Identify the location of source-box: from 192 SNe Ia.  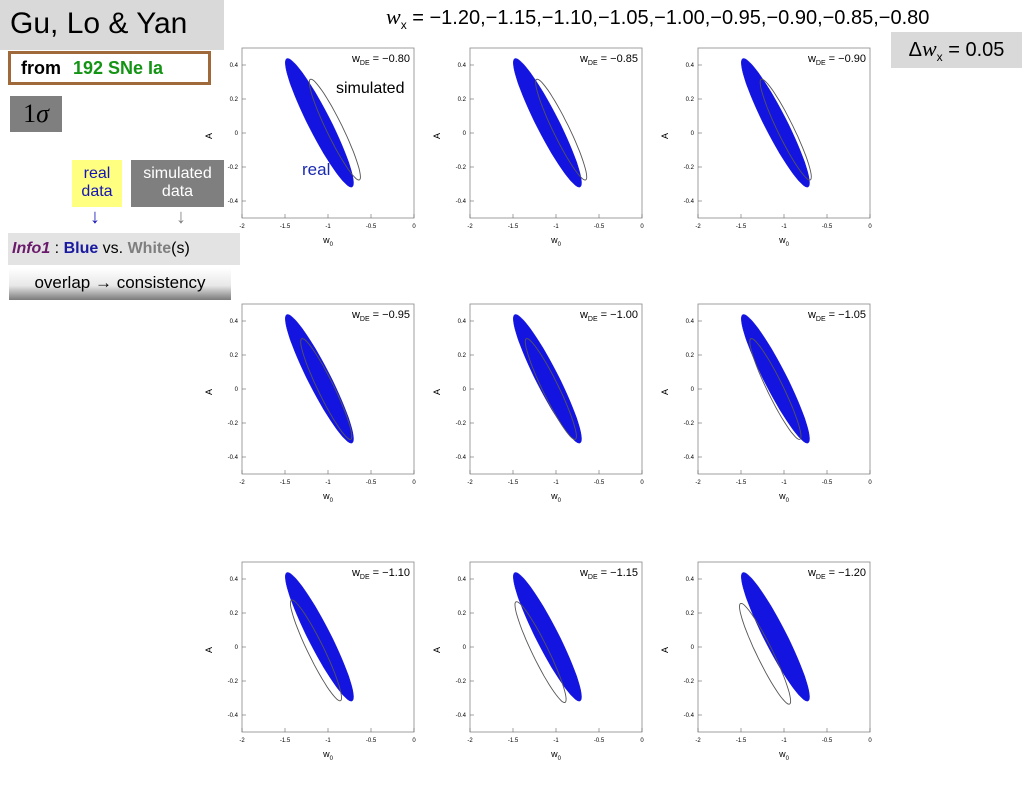
(109, 68).